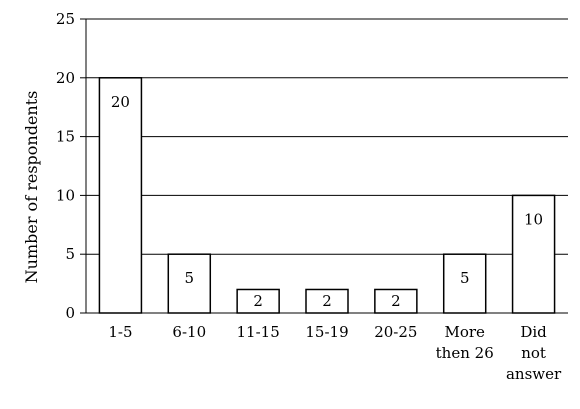  I want to click on data-label: 10, so click(533, 219).